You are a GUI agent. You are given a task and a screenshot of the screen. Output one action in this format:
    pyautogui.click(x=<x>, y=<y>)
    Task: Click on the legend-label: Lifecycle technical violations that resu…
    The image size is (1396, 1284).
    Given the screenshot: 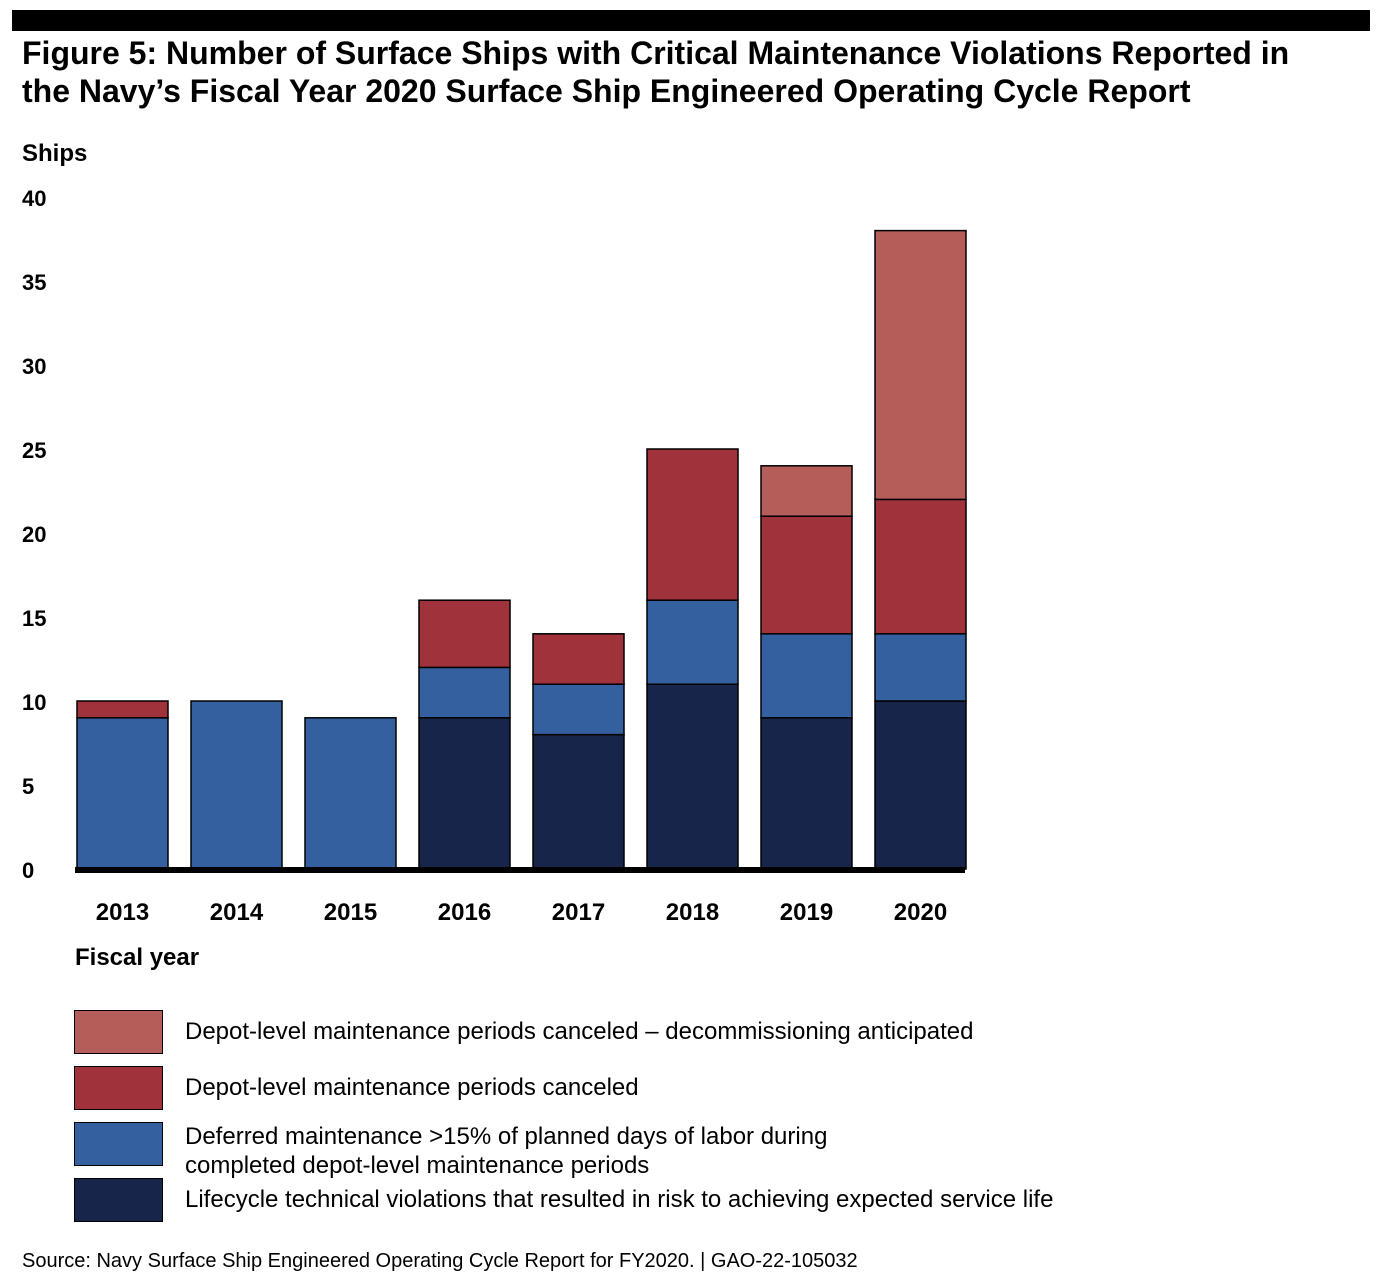 What is the action you would take?
    pyautogui.click(x=619, y=1199)
    